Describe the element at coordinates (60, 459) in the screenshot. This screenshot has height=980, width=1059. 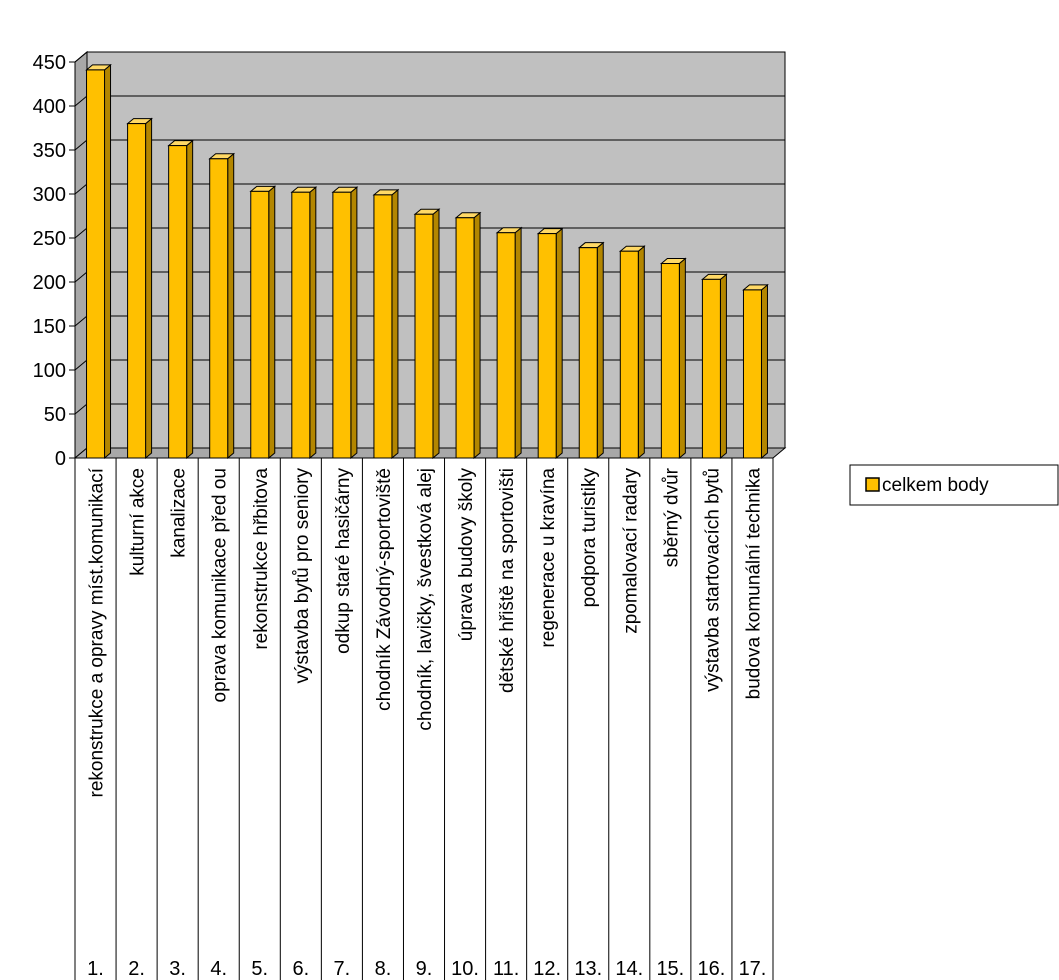
I see `y-tick-label: 0` at that location.